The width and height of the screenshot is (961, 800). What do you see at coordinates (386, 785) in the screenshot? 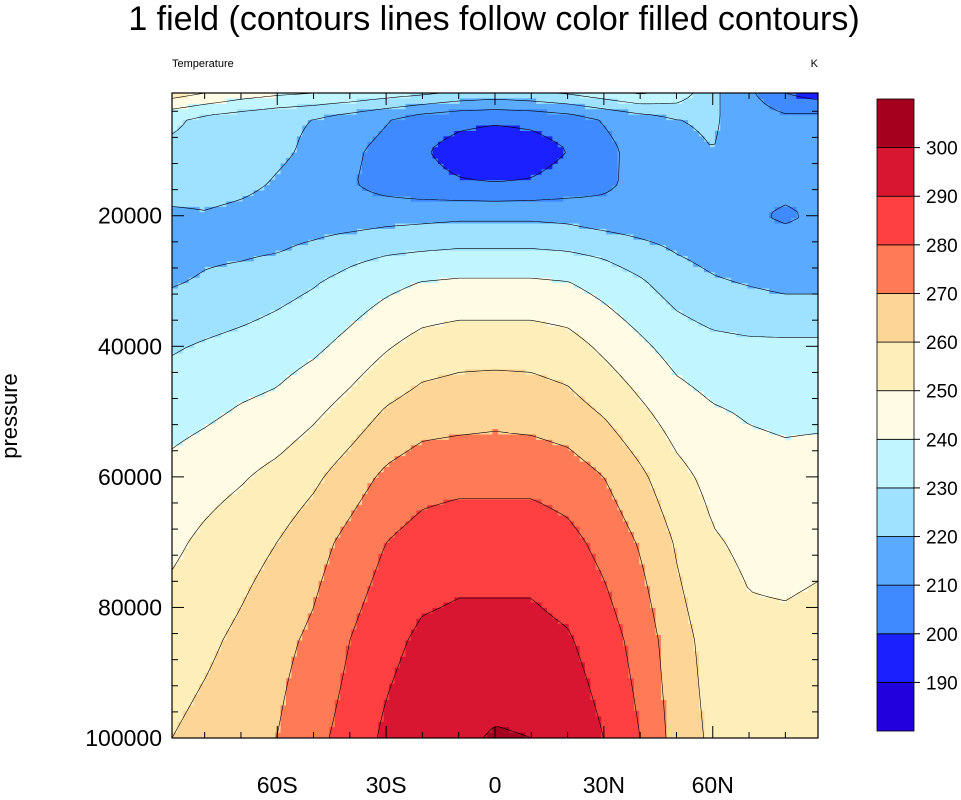
I see `x-tick-label: 30S` at bounding box center [386, 785].